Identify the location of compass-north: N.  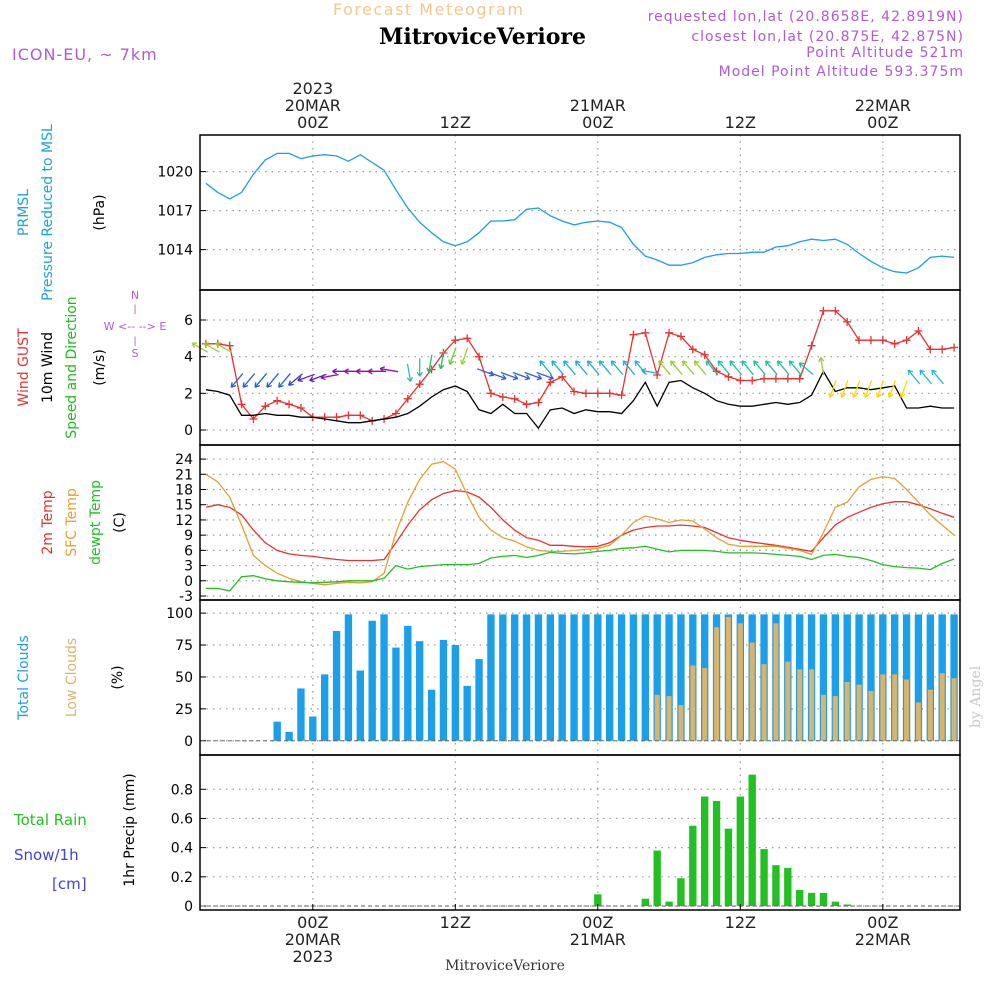
(135, 295).